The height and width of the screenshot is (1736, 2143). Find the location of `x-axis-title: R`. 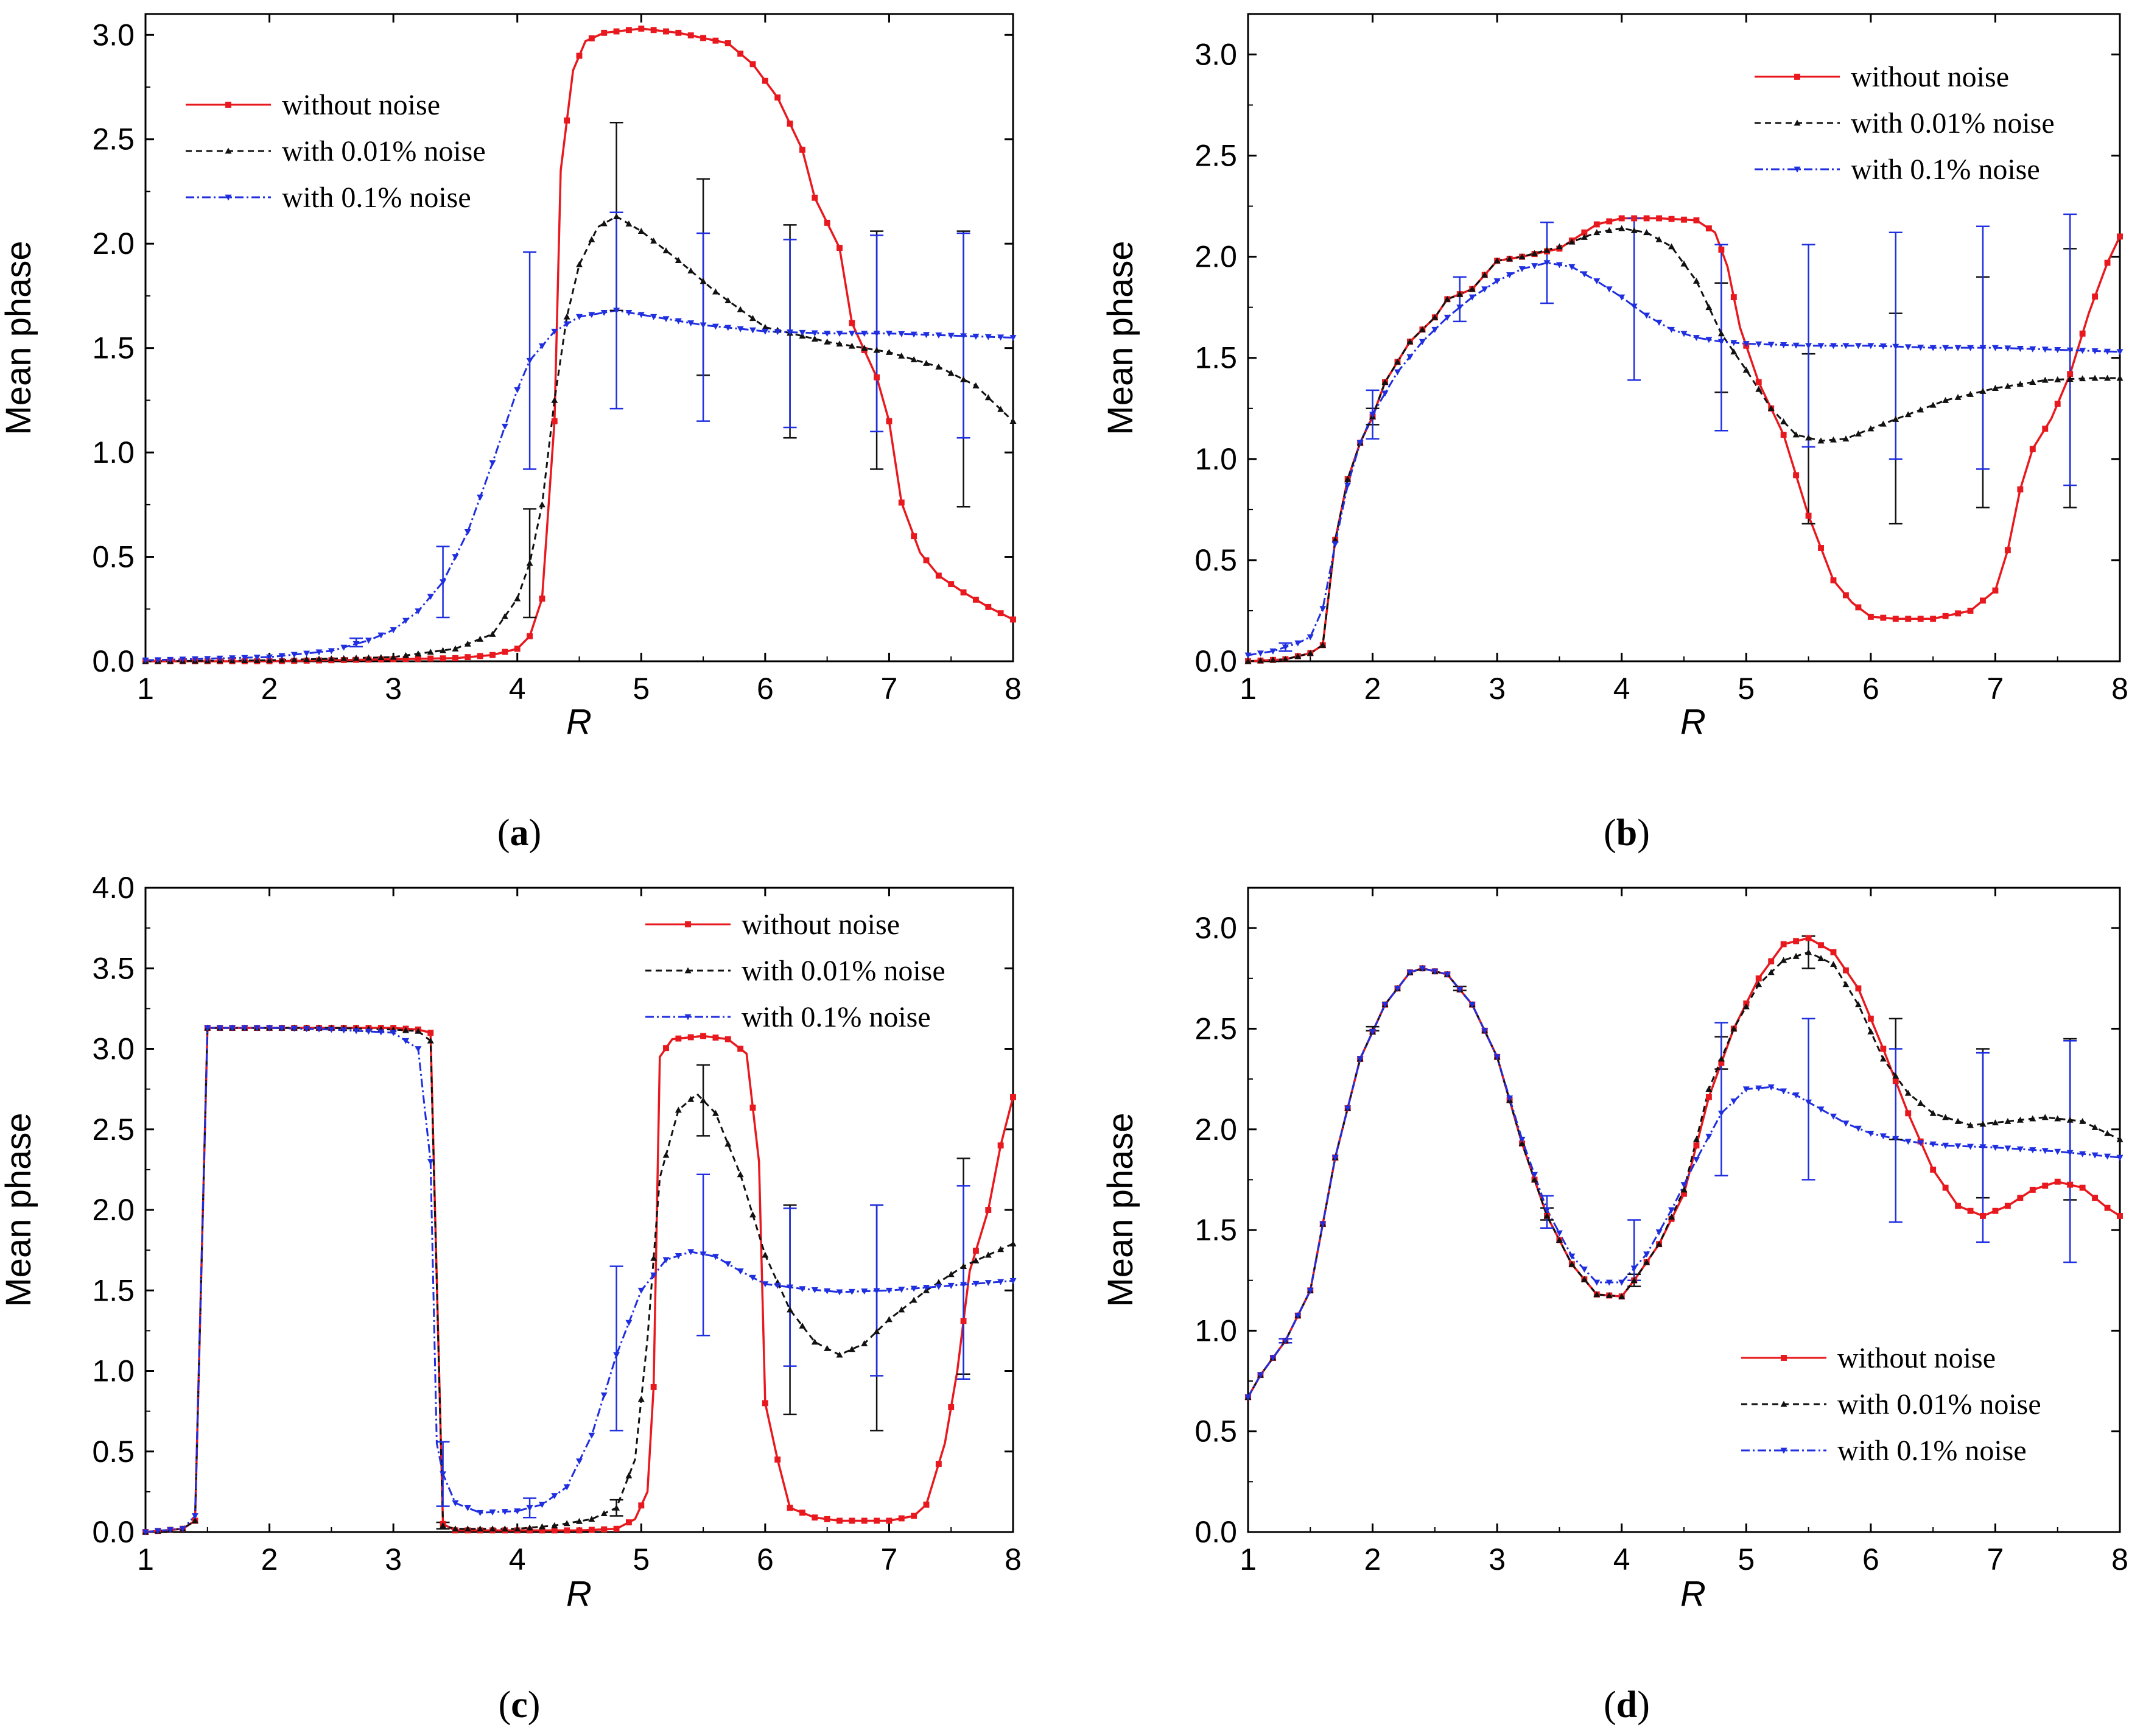

x-axis-title: R is located at coordinates (1693, 1594).